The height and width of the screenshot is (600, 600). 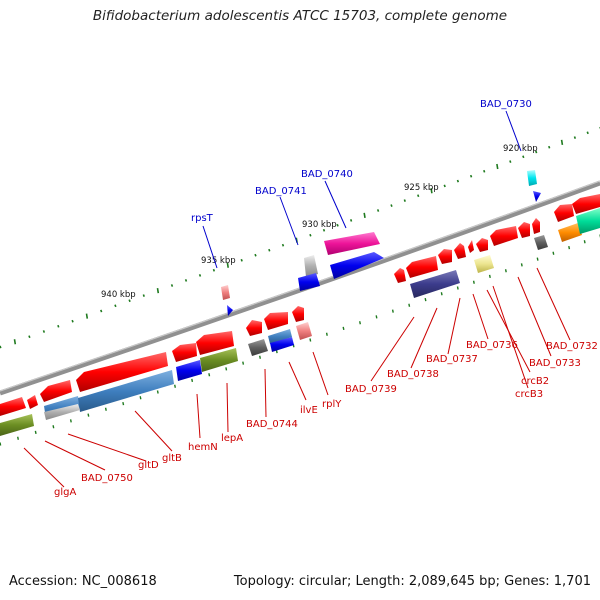 I want to click on forward-gene-labels: rpsT BAD_0741 BAD_0740 BAD_0730, so click(x=361, y=161).